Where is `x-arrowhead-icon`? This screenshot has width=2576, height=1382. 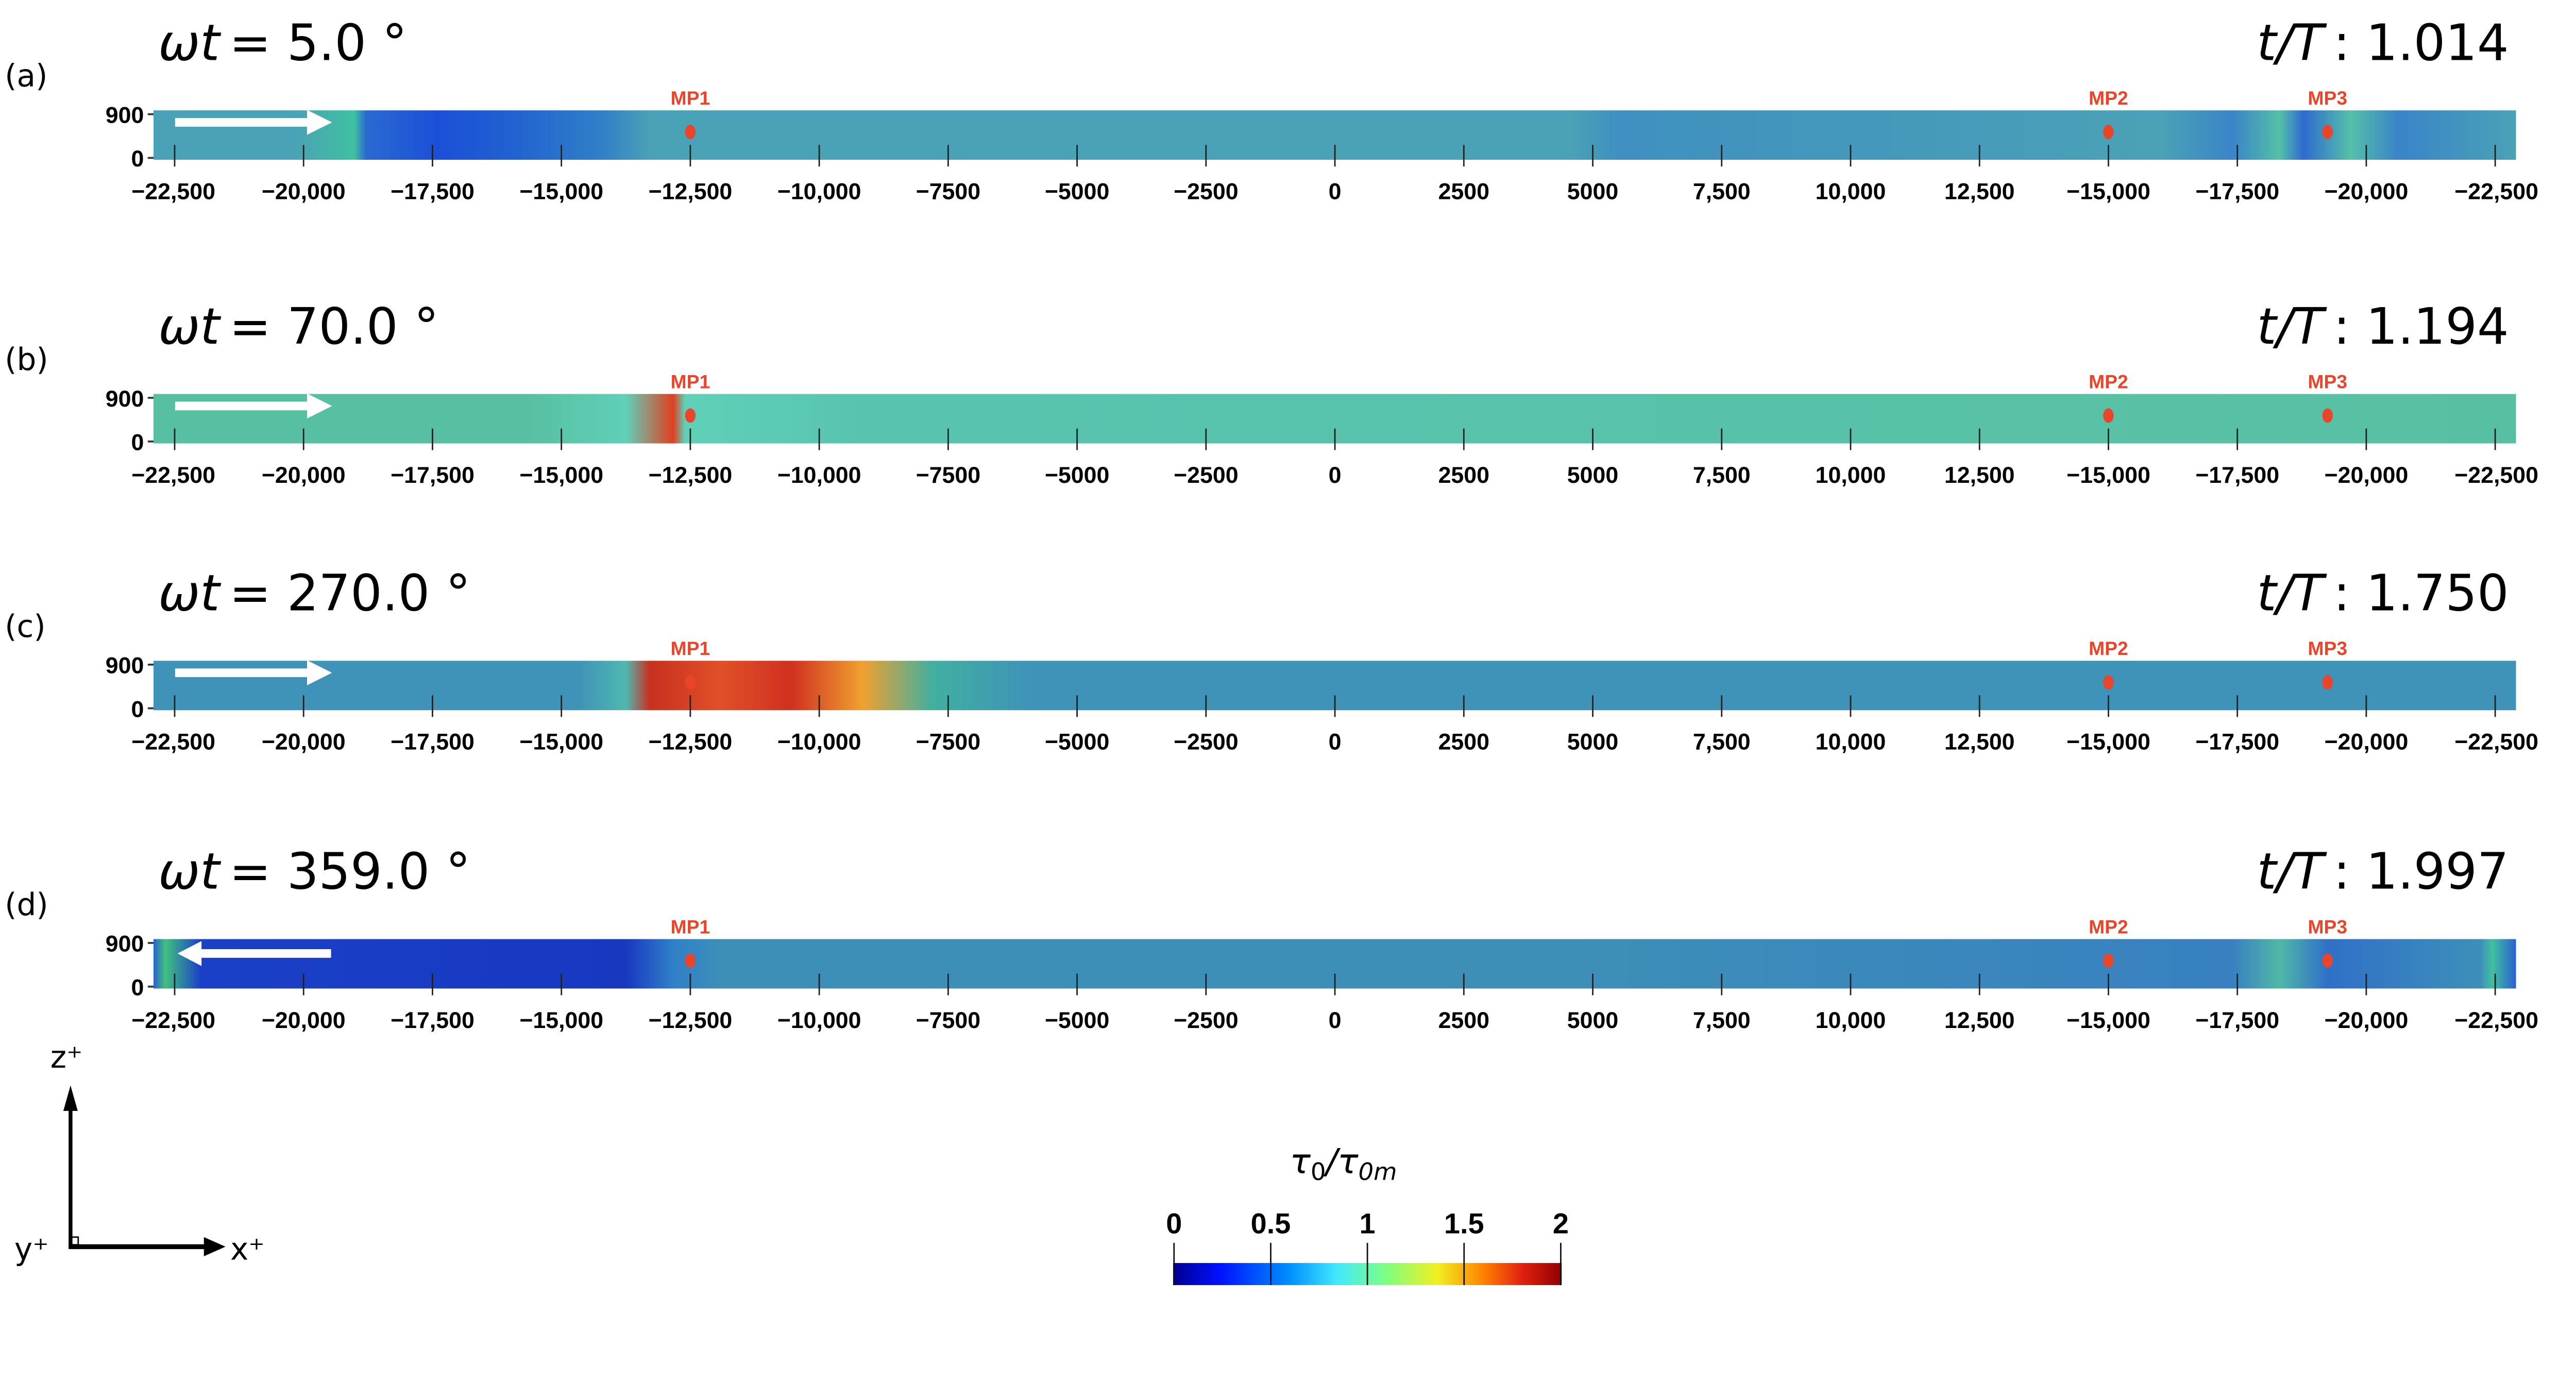
x-arrowhead-icon is located at coordinates (215, 1247).